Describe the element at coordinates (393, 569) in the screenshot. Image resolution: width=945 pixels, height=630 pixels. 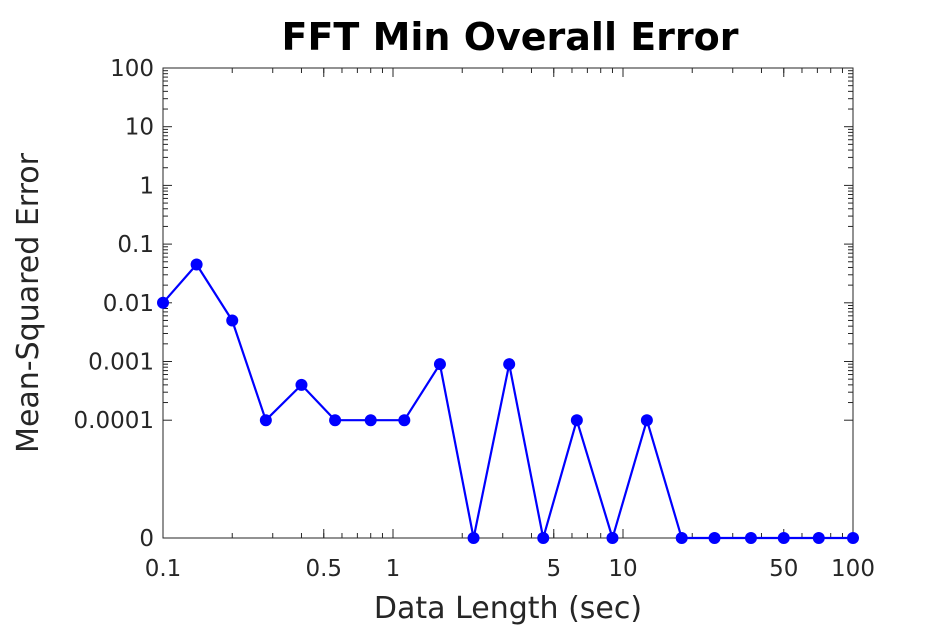
I see `x-tick-label: 1` at that location.